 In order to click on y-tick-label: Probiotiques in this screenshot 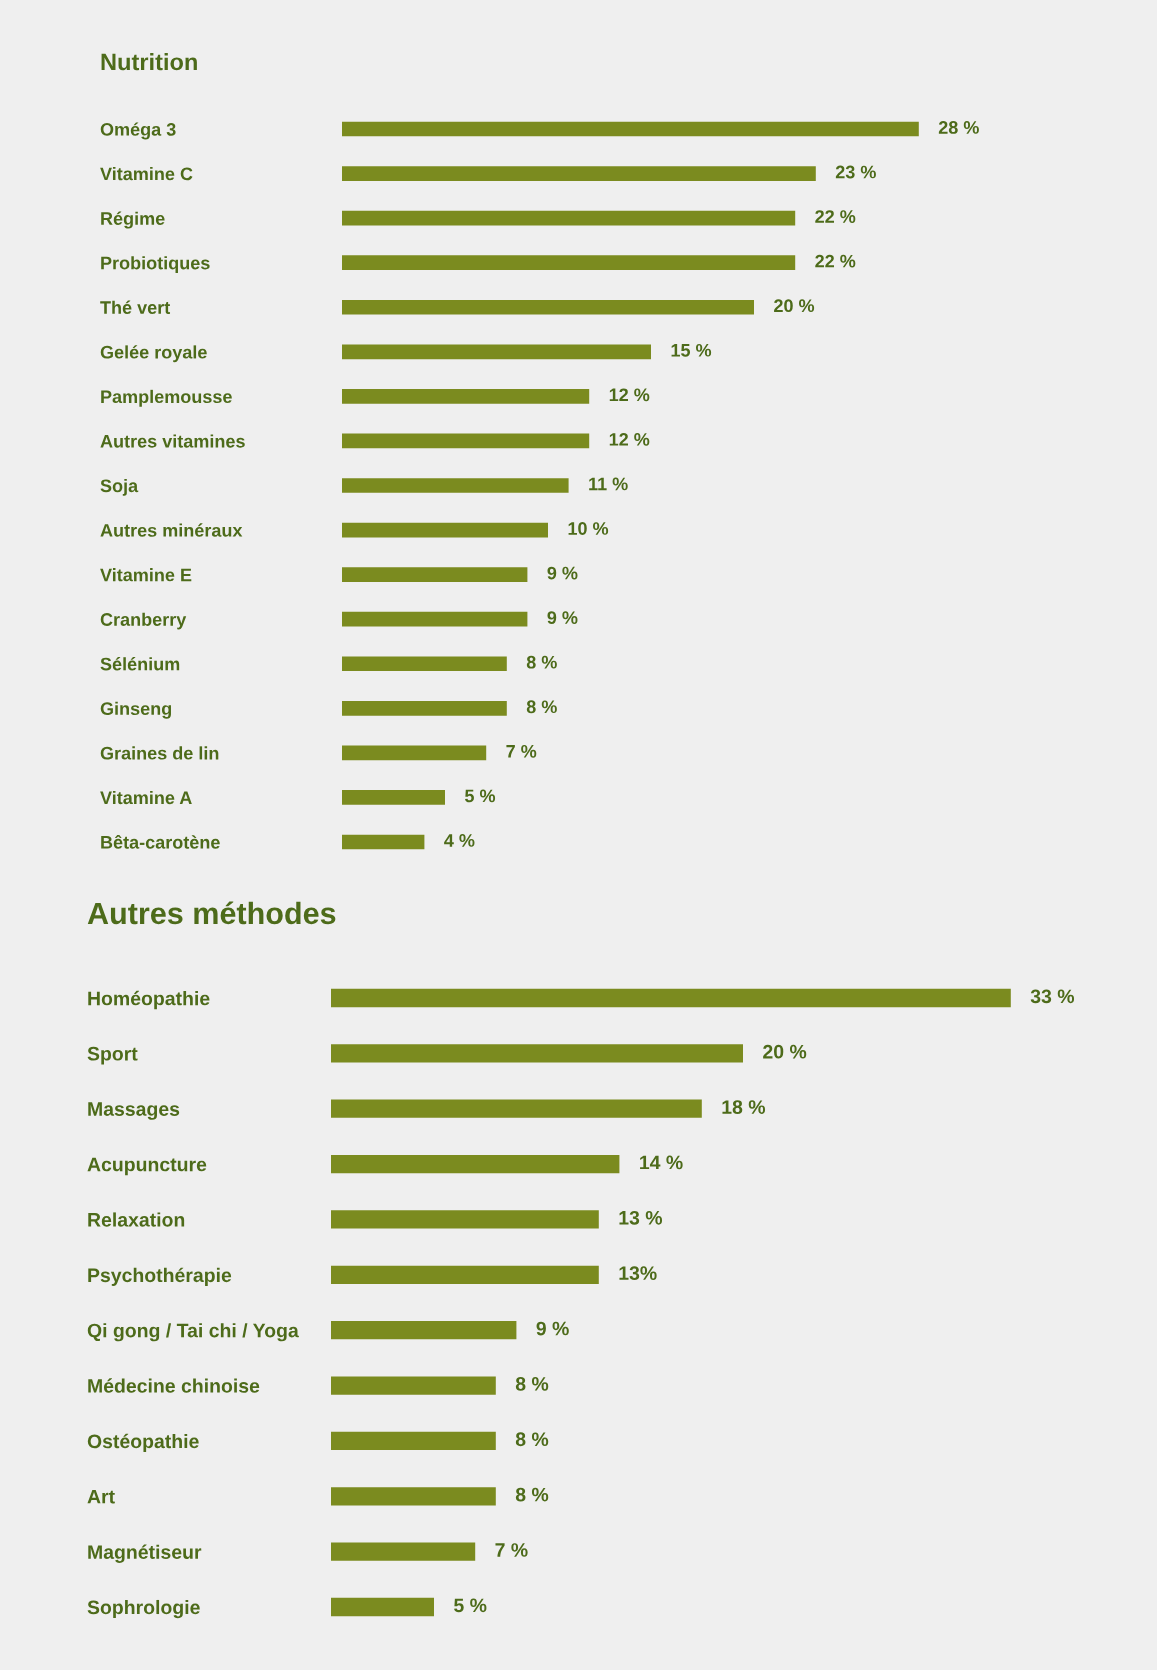, I will do `click(155, 264)`.